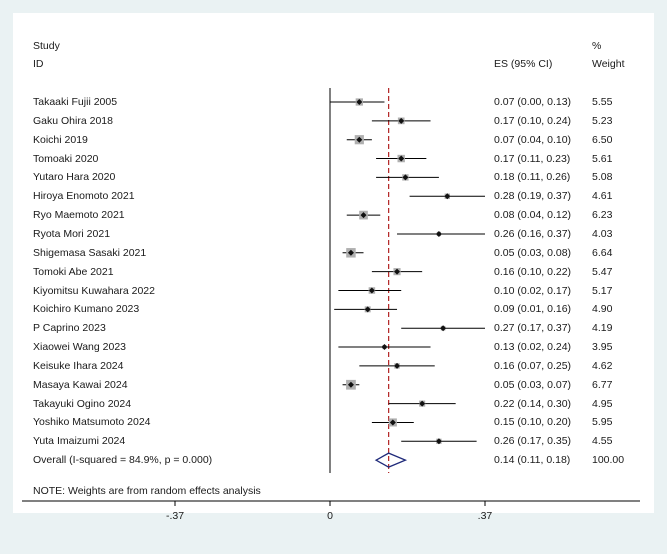 This screenshot has height=554, width=667. What do you see at coordinates (602, 139) in the screenshot?
I see `study-weight: 6.50` at bounding box center [602, 139].